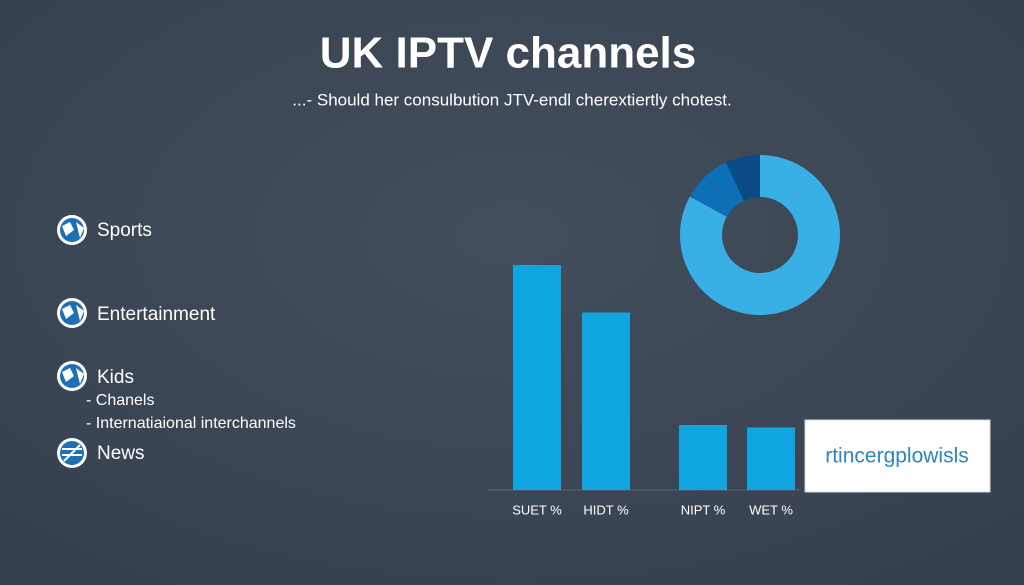 The height and width of the screenshot is (585, 1024). Describe the element at coordinates (771, 509) in the screenshot. I see `x-tick-label: WET %` at that location.